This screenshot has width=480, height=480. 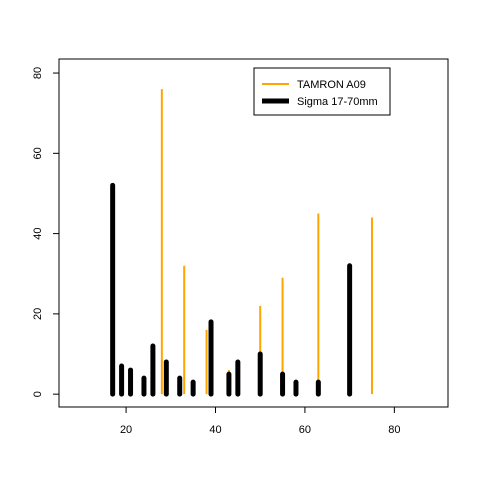 What do you see at coordinates (46, 232) in the screenshot?
I see `y-axis: 0 20 40 60 80` at bounding box center [46, 232].